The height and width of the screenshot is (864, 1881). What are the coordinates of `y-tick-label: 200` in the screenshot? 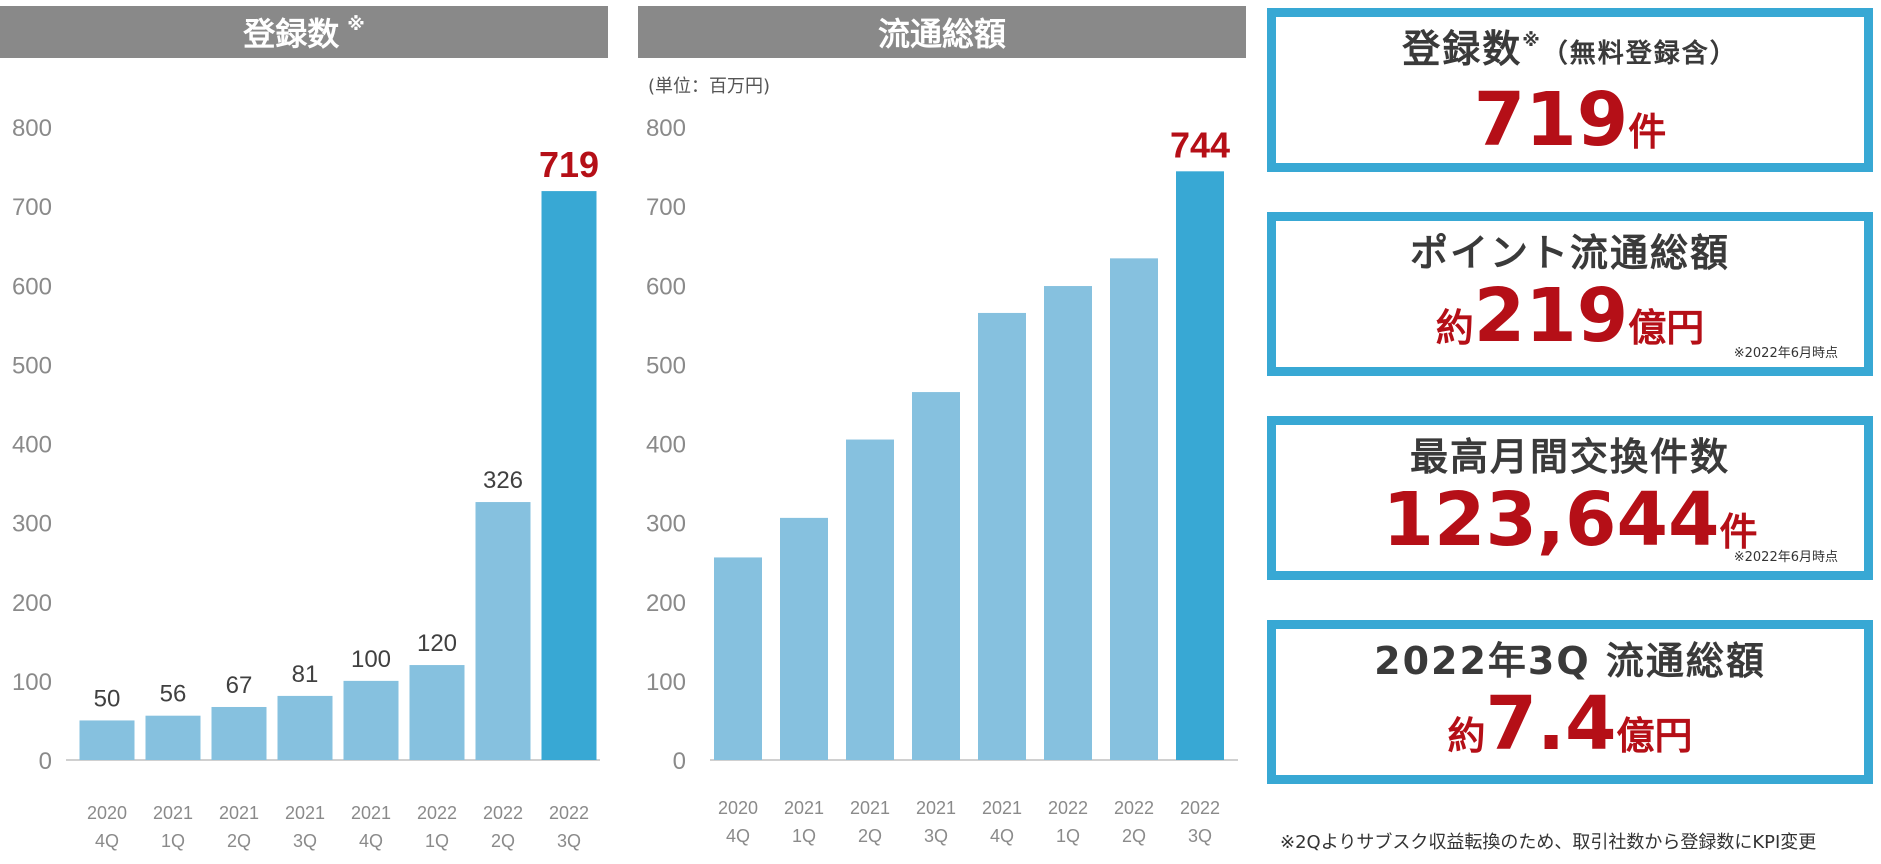 It's located at (32, 603).